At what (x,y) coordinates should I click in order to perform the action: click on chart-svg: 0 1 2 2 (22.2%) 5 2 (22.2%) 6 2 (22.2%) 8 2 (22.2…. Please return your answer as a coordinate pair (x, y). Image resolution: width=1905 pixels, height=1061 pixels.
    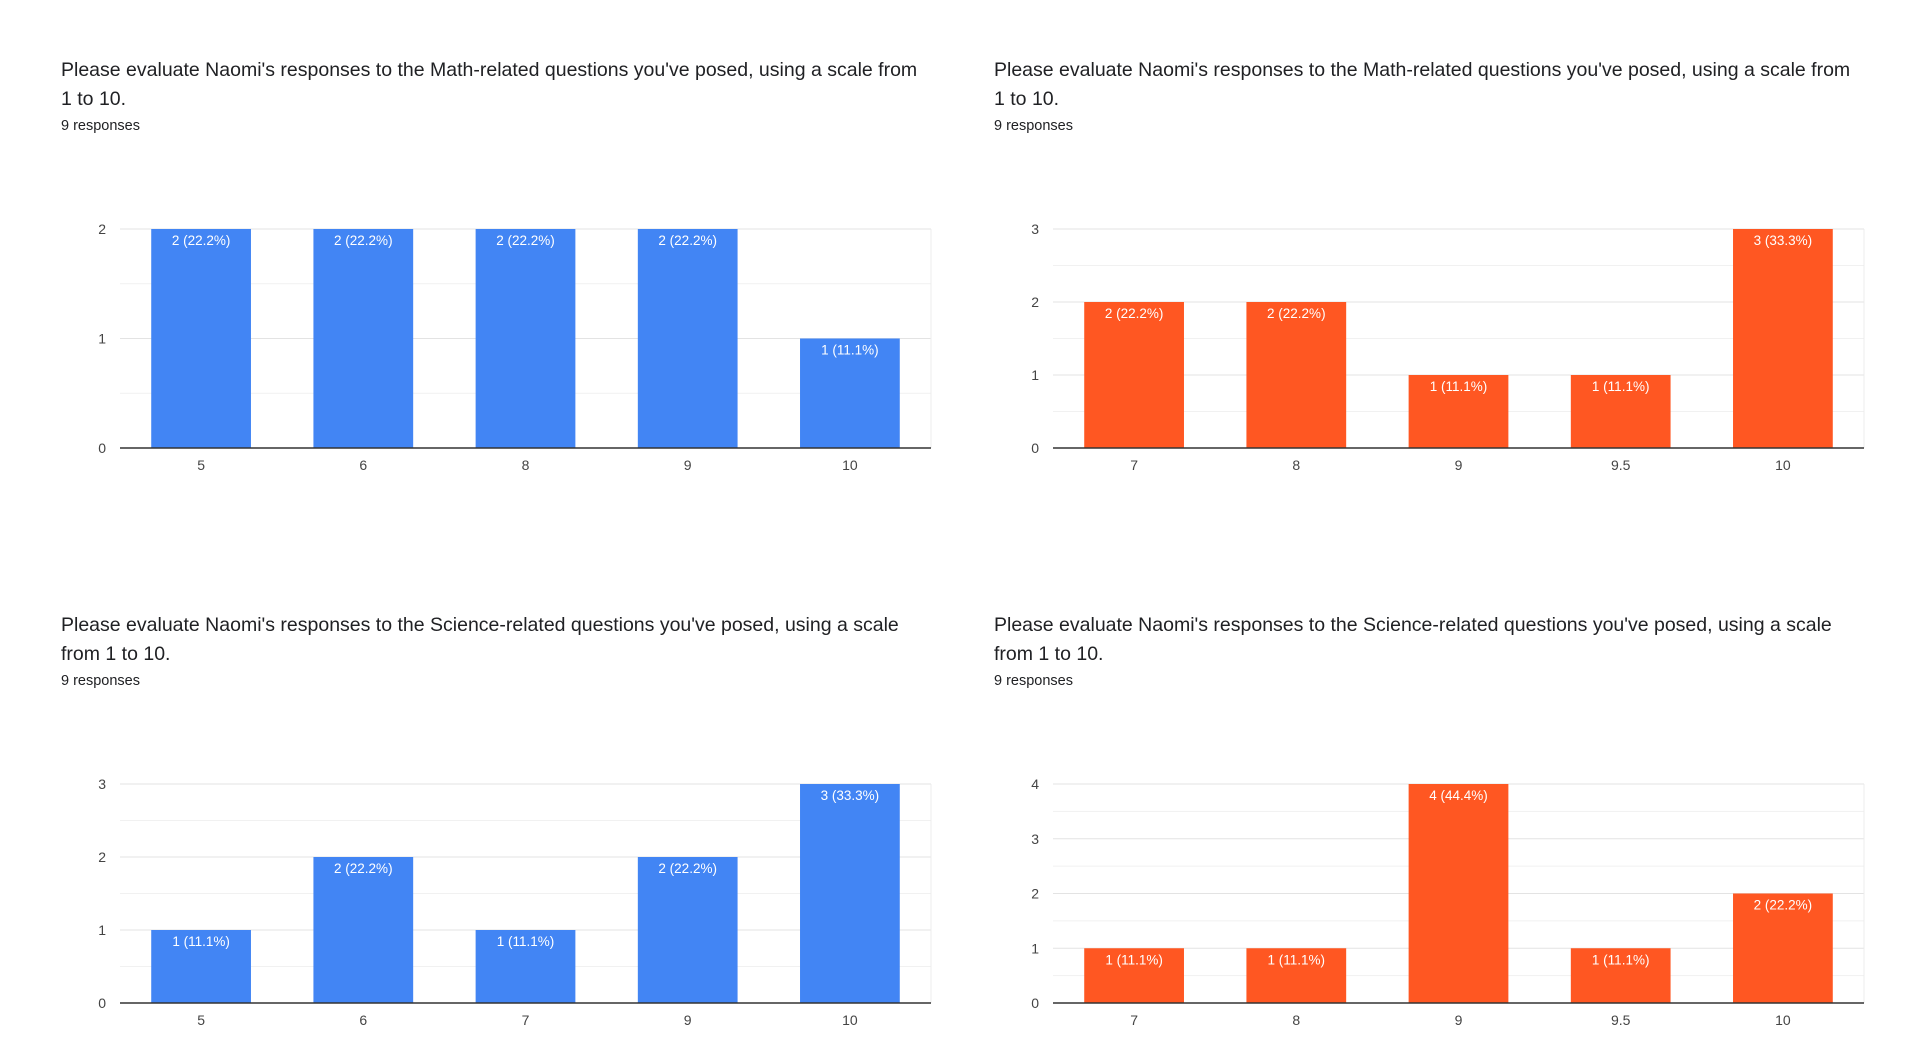
    Looking at the image, I should click on (515, 347).